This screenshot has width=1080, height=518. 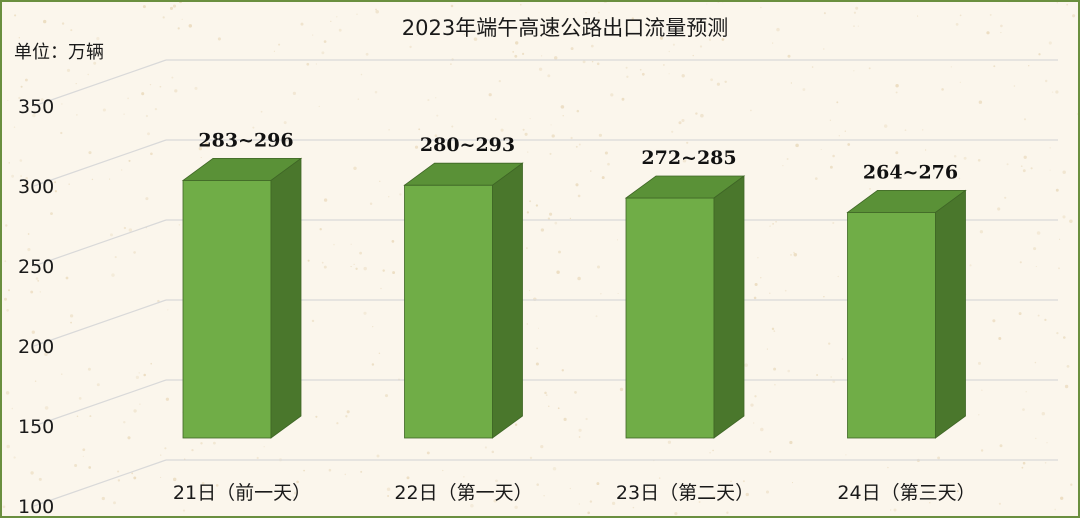 I want to click on data-labels: 283~296 280~293 272~285 264~276, so click(x=578, y=156).